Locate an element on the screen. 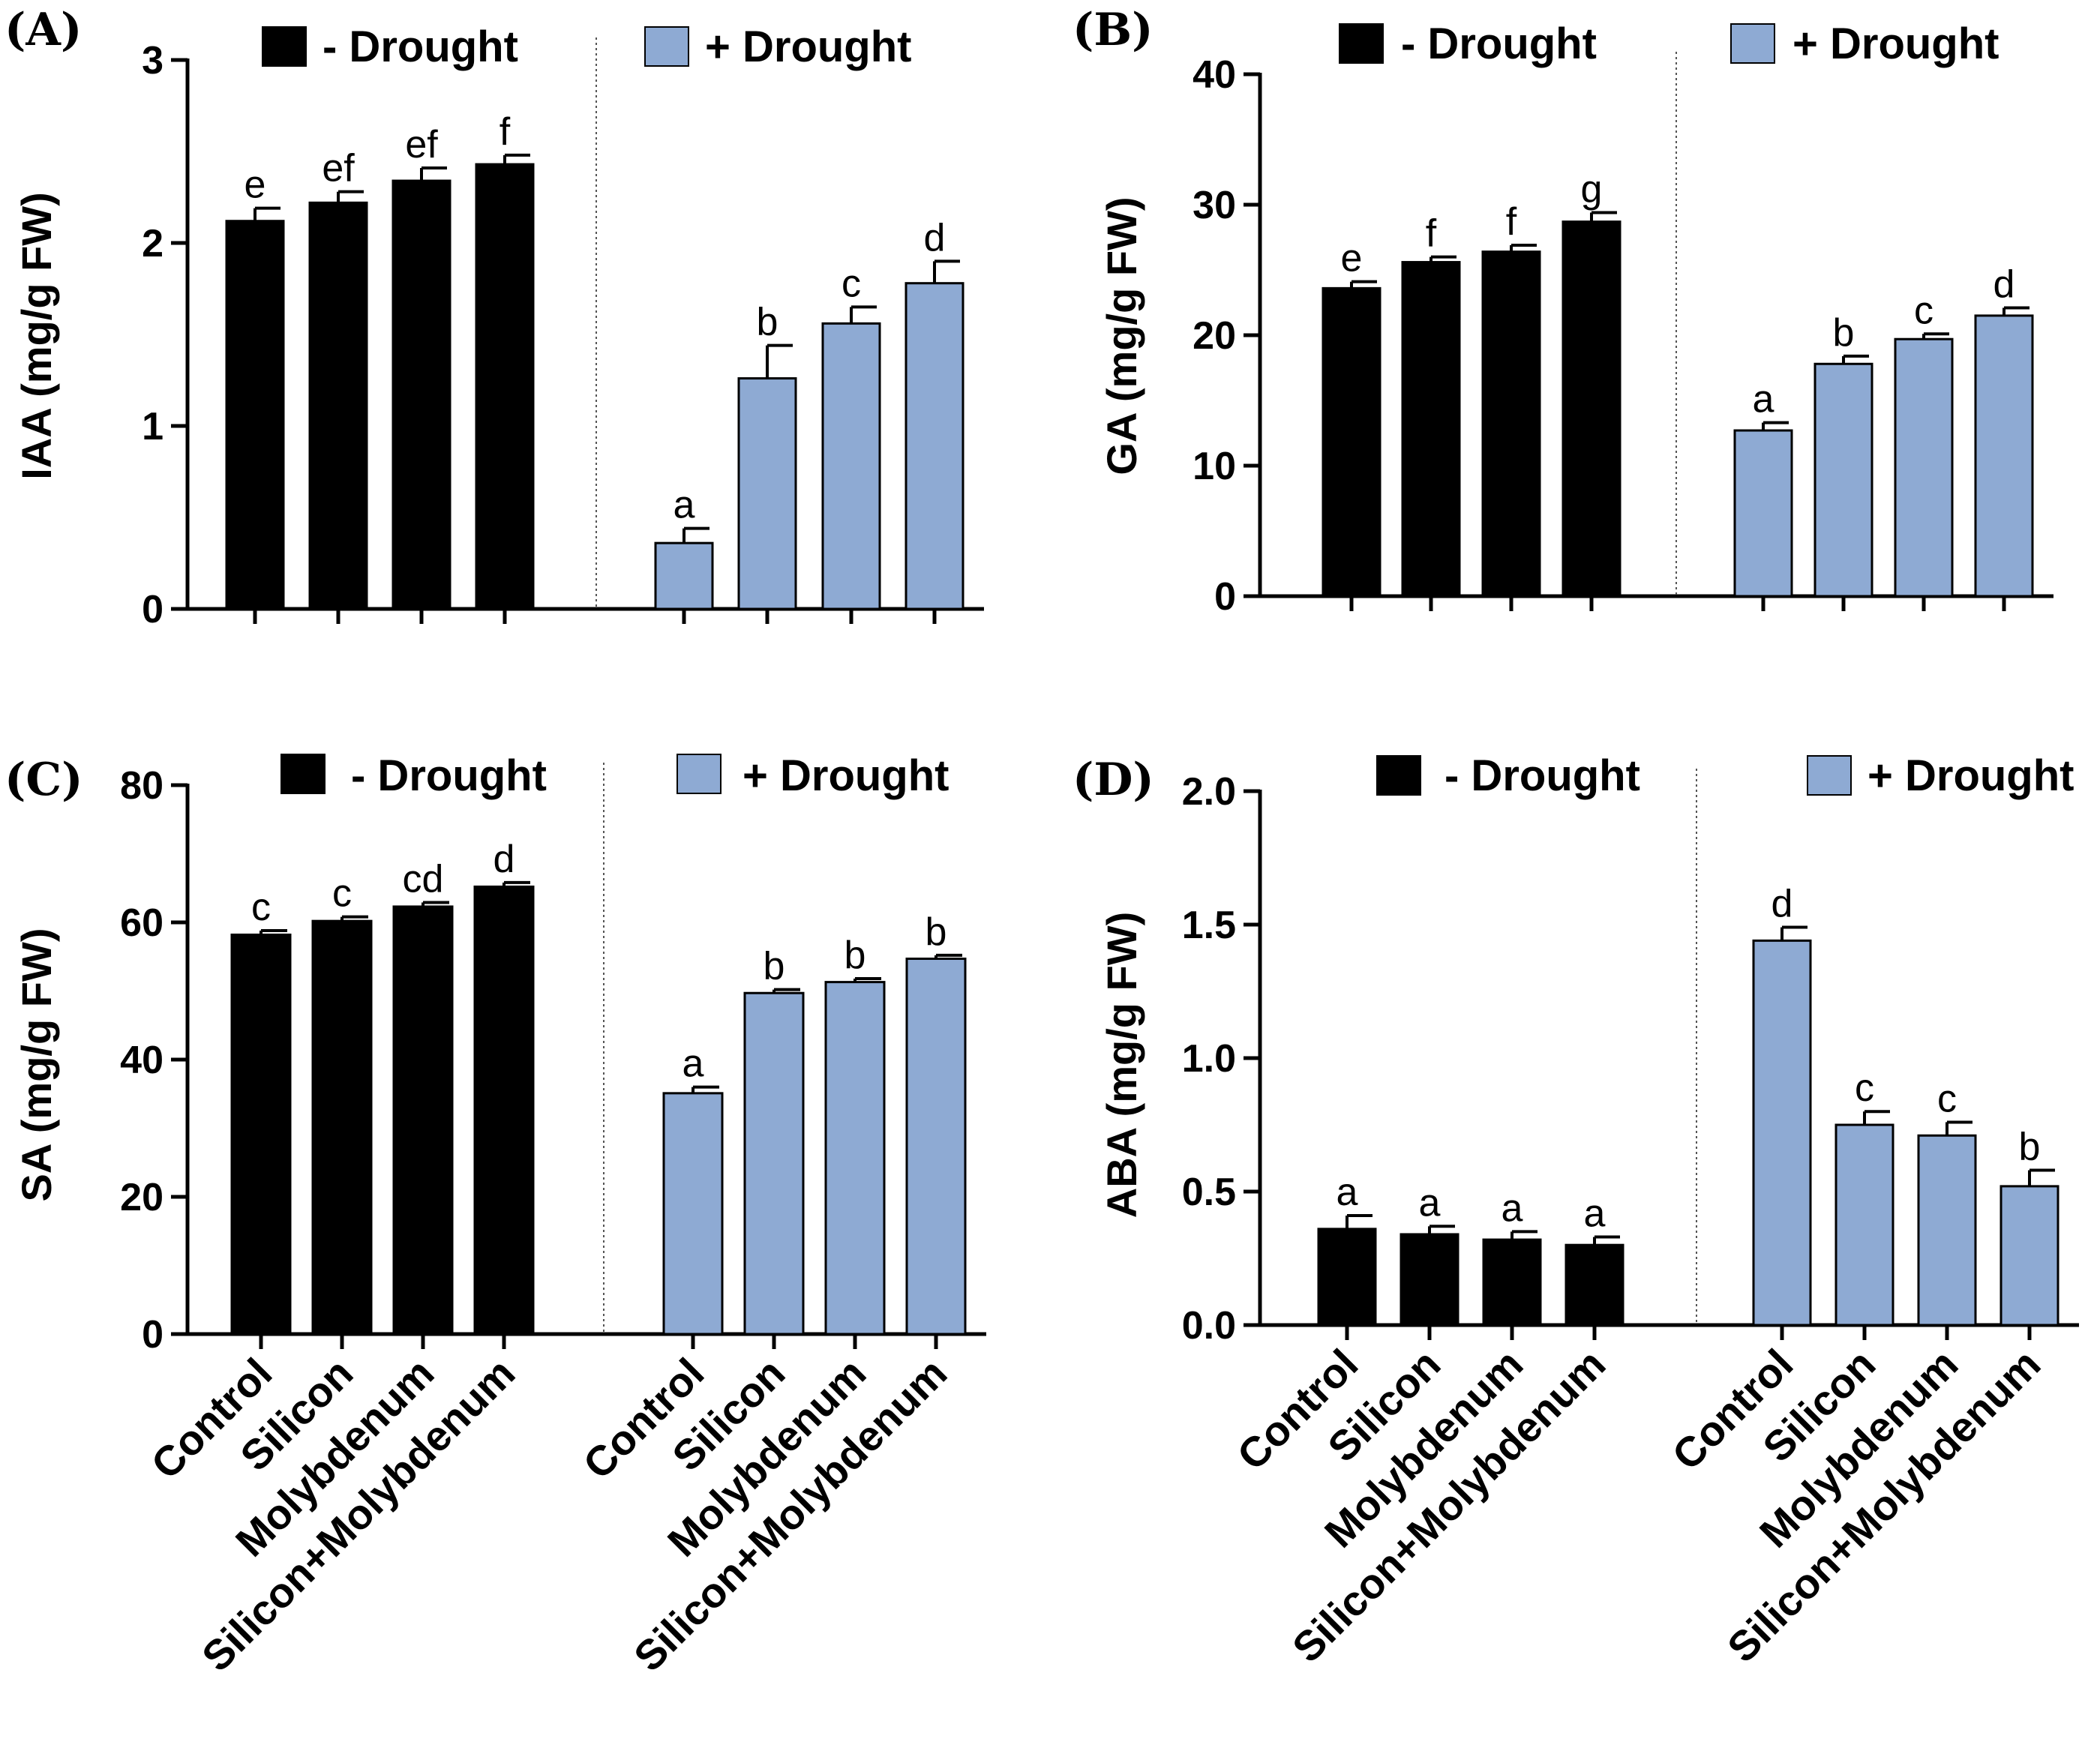  y-axis-label: SA (mg/g FW) is located at coordinates (36, 1065).